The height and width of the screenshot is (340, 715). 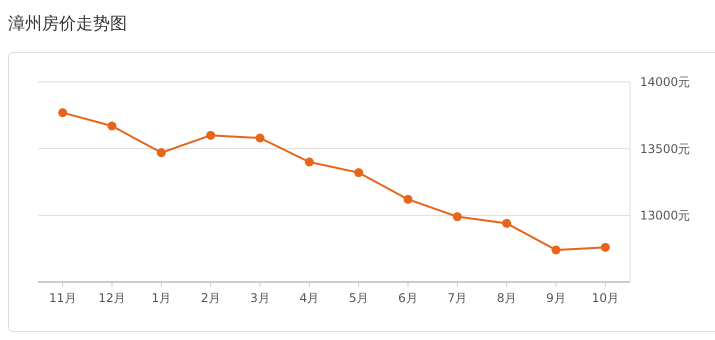 What do you see at coordinates (605, 298) in the screenshot?
I see `x-tick-label: 10月` at bounding box center [605, 298].